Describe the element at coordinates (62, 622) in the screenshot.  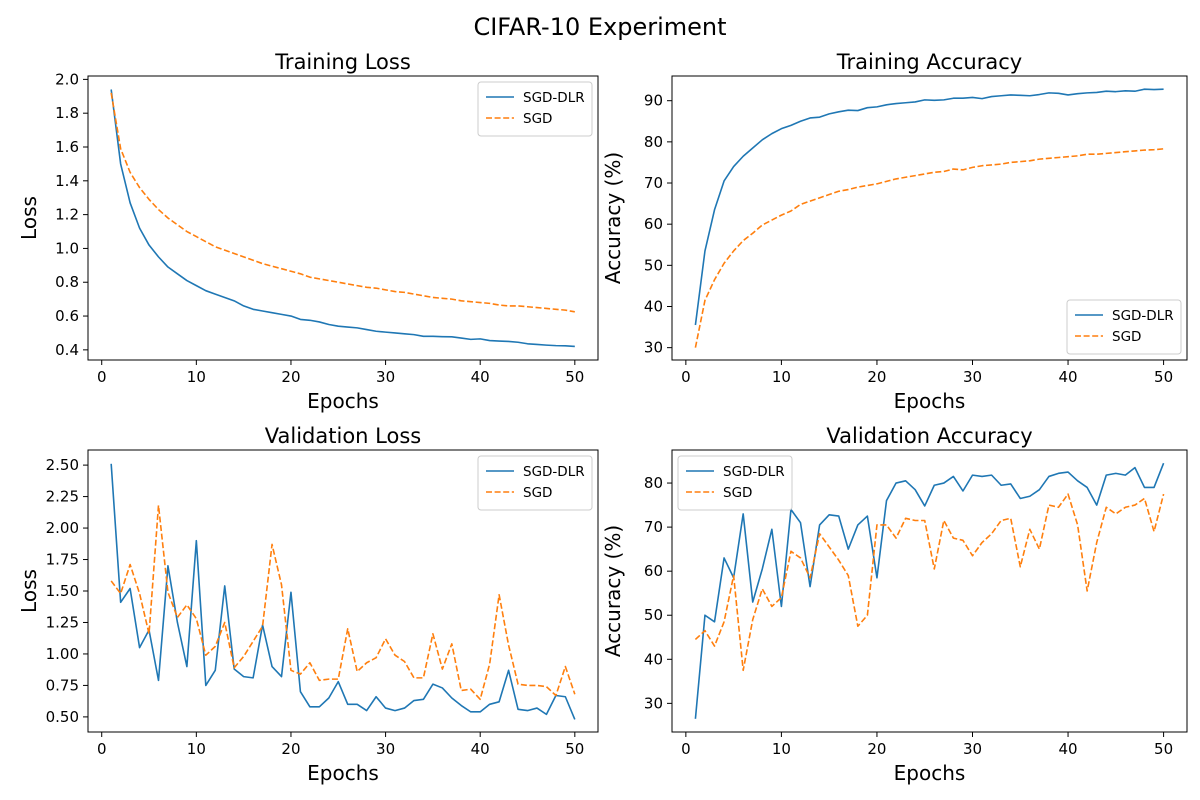
I see `validation-loss-y-tick-label: 1.25` at that location.